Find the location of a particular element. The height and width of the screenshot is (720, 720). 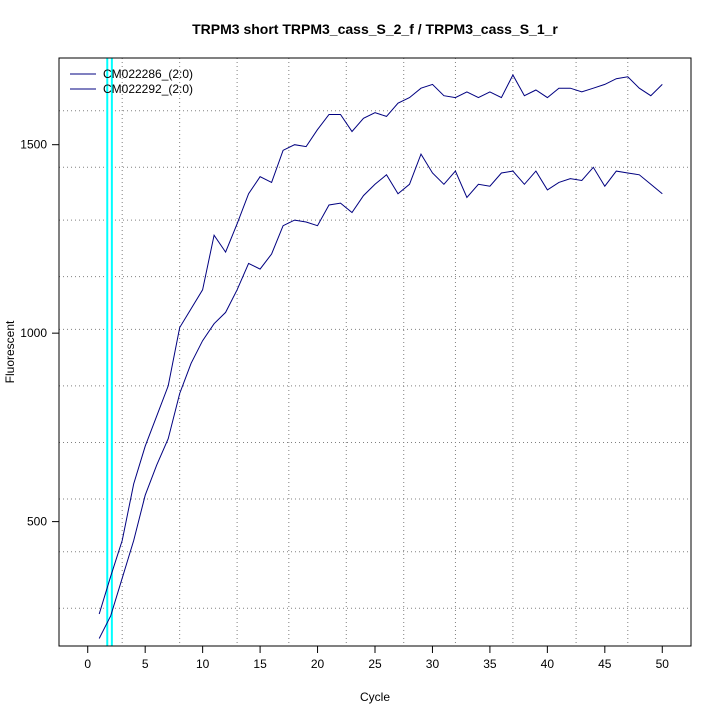

x-tick-label: 45 is located at coordinates (605, 664).